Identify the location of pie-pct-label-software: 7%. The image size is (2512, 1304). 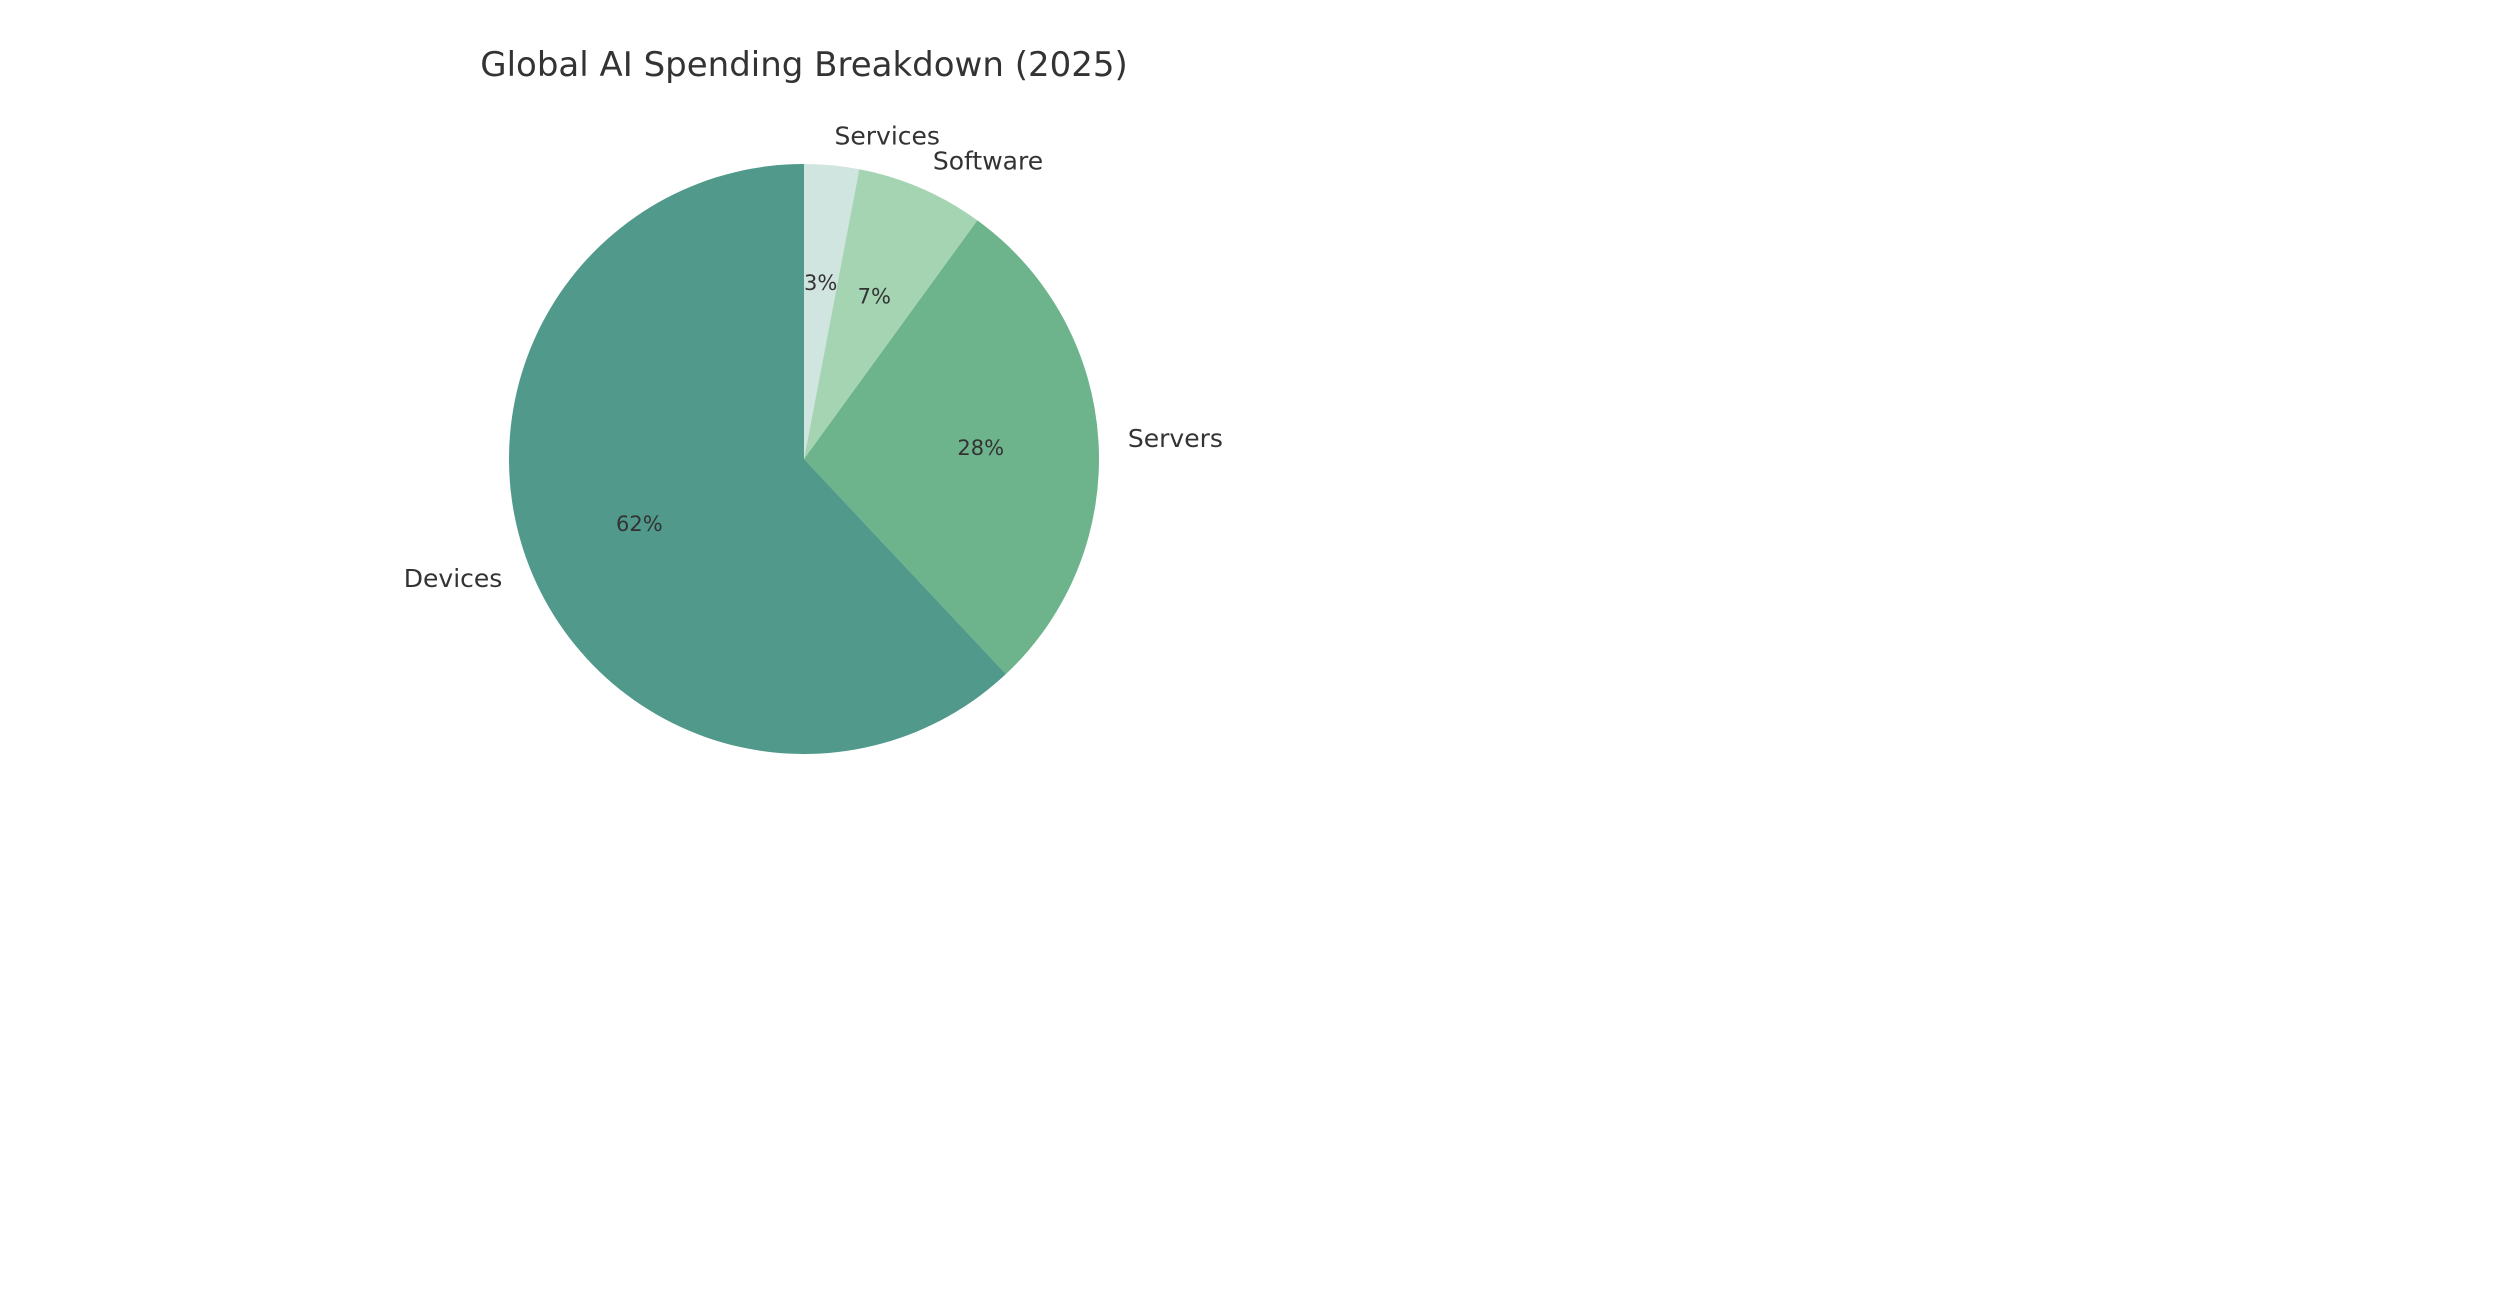
(874, 297).